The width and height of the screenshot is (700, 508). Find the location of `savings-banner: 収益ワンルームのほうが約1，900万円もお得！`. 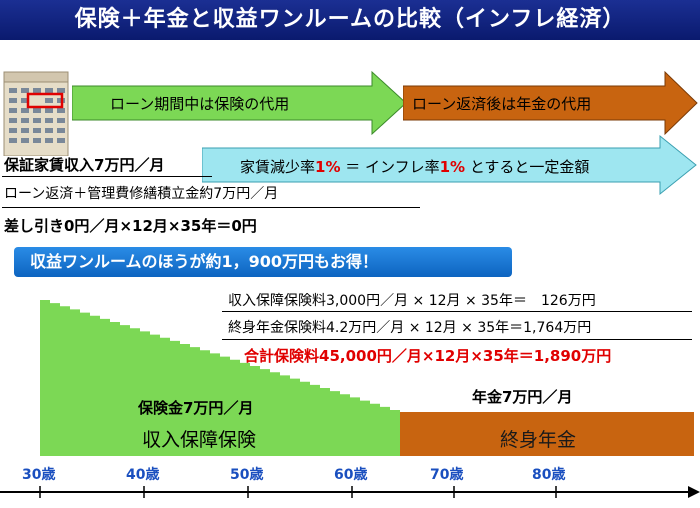

savings-banner: 収益ワンルームのほうが約1，900万円もお得！ is located at coordinates (263, 262).